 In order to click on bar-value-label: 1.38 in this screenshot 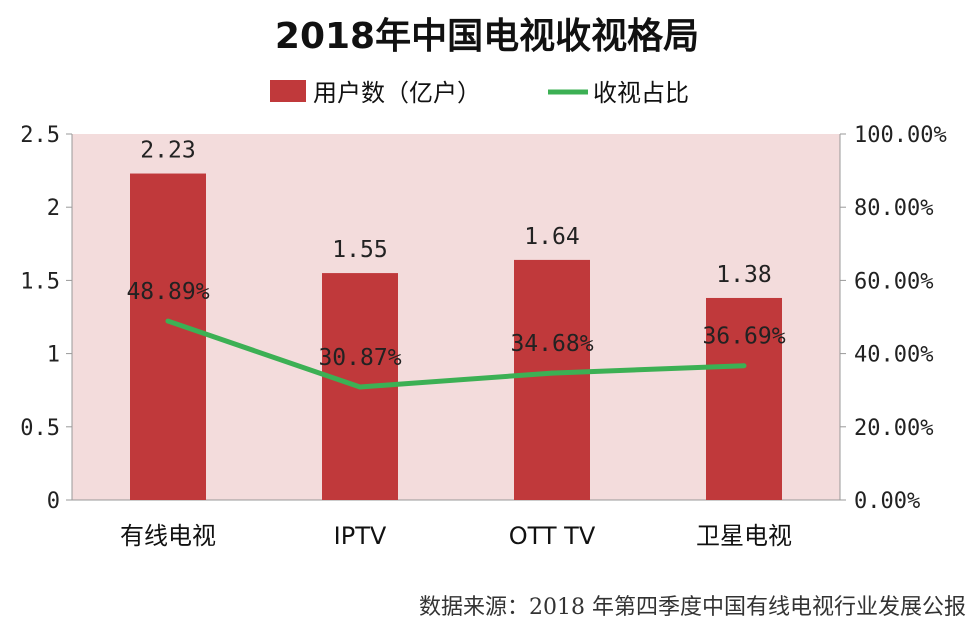, I will do `click(743, 275)`.